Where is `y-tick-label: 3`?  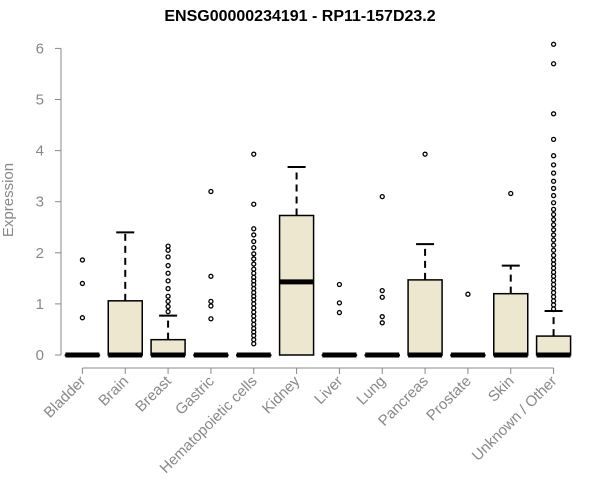
y-tick-label: 3 is located at coordinates (40, 202).